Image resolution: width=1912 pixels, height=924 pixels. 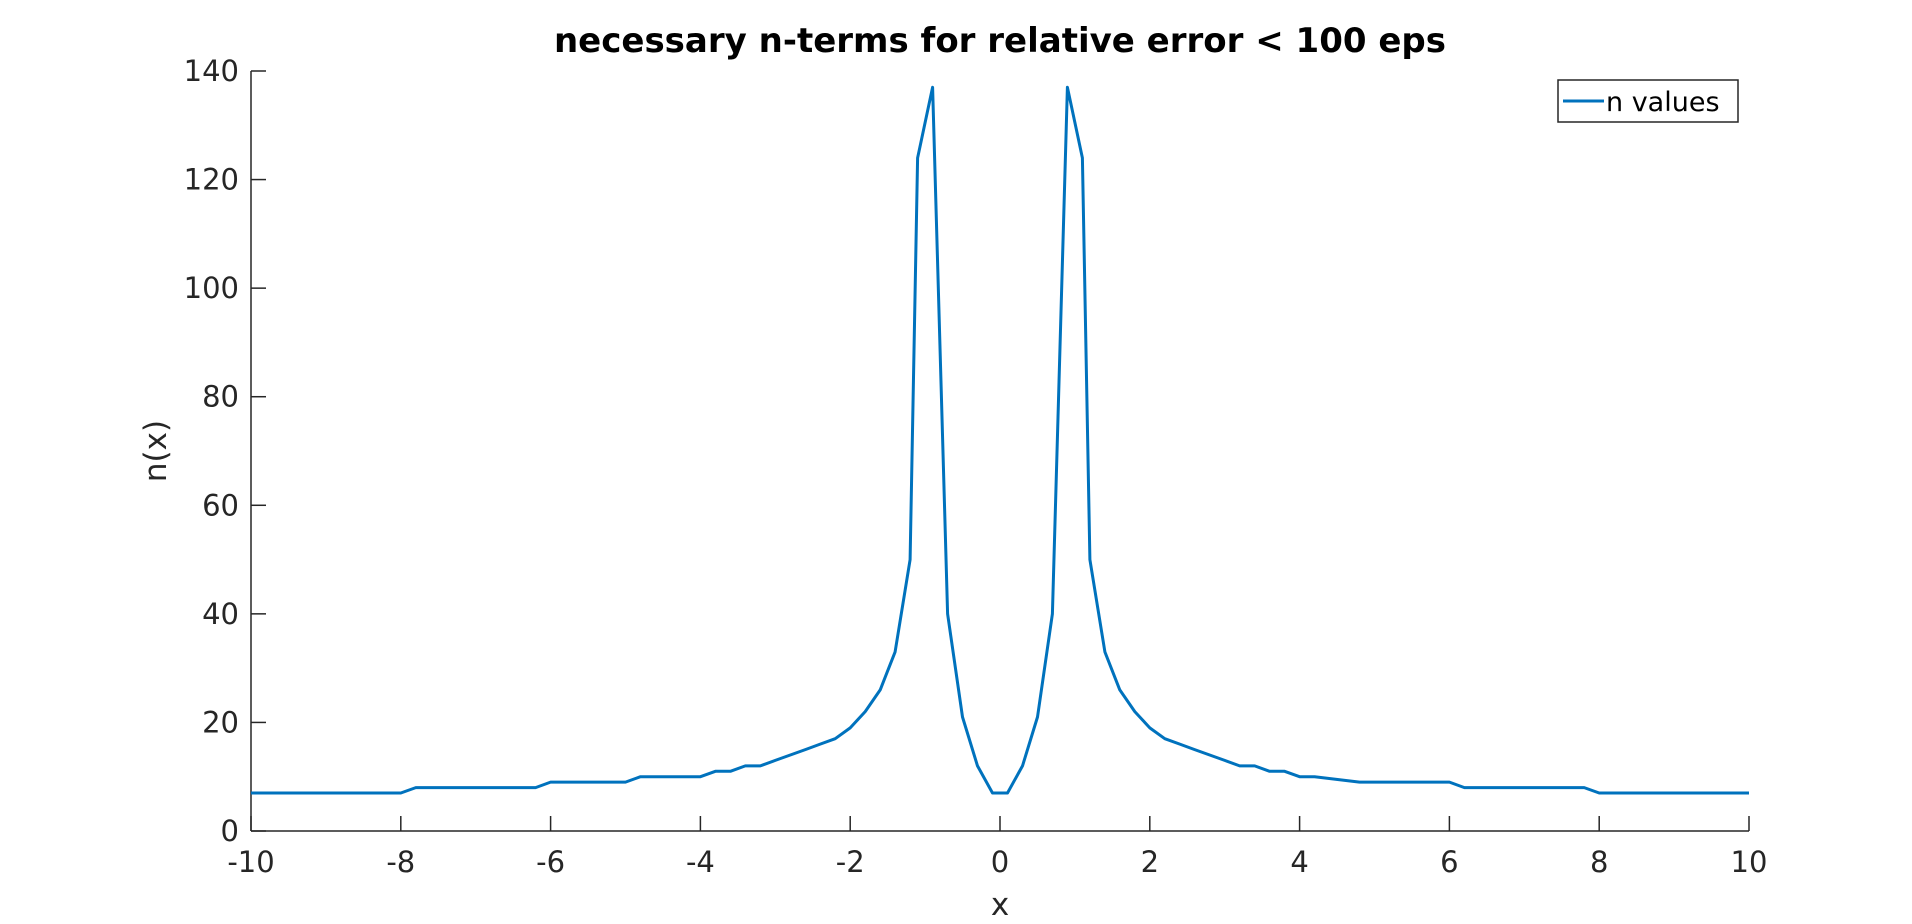 What do you see at coordinates (211, 180) in the screenshot?
I see `y-tick-label: 120` at bounding box center [211, 180].